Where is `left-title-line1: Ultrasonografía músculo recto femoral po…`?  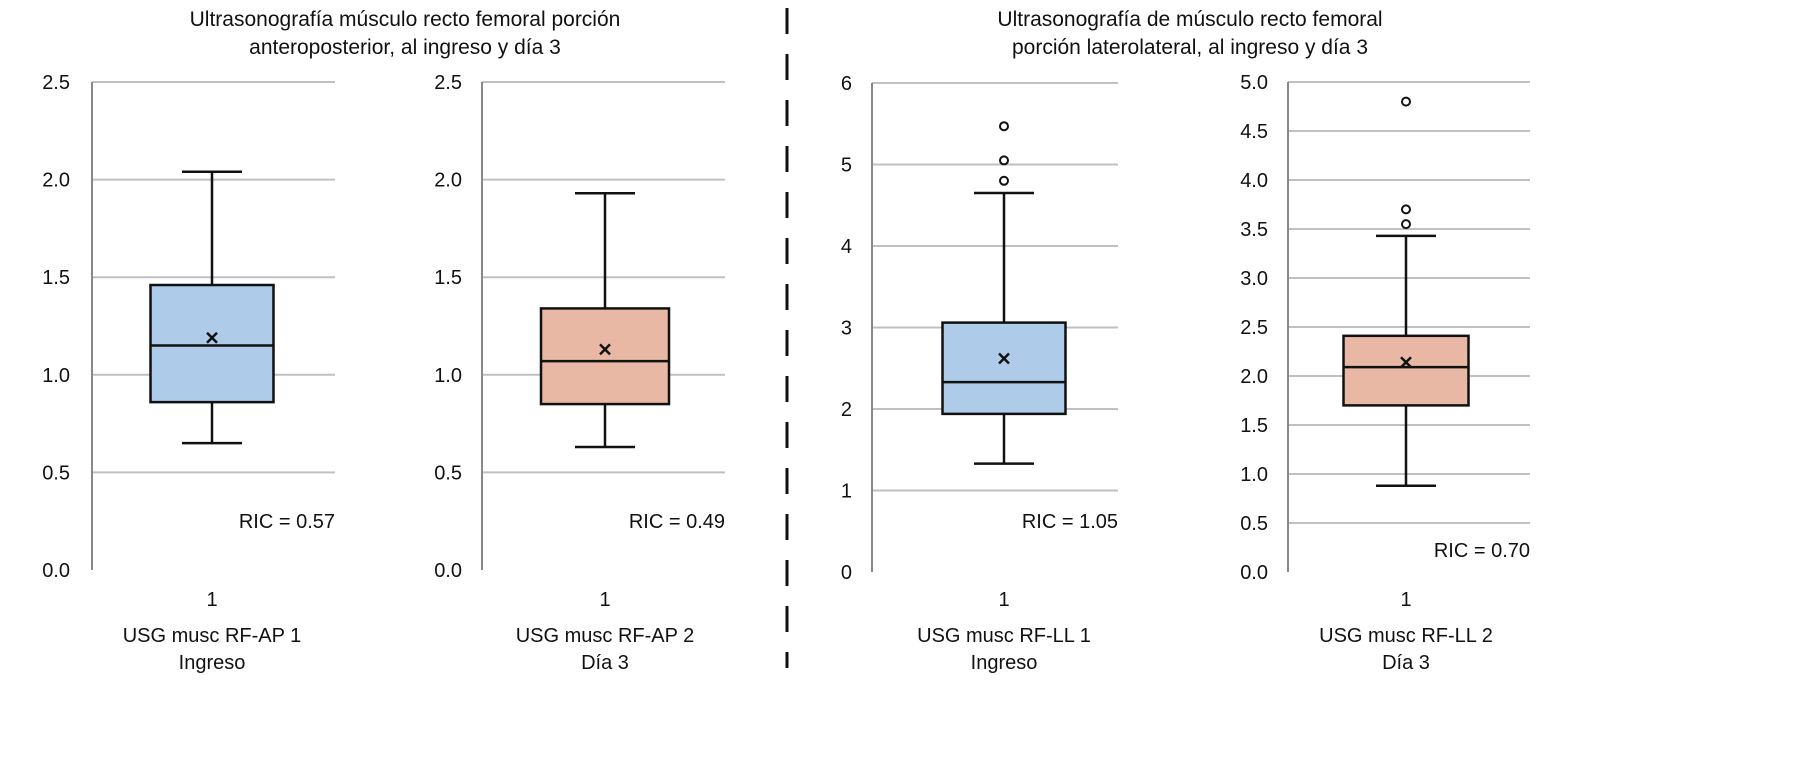 left-title-line1: Ultrasonografía músculo recto femoral po… is located at coordinates (405, 19).